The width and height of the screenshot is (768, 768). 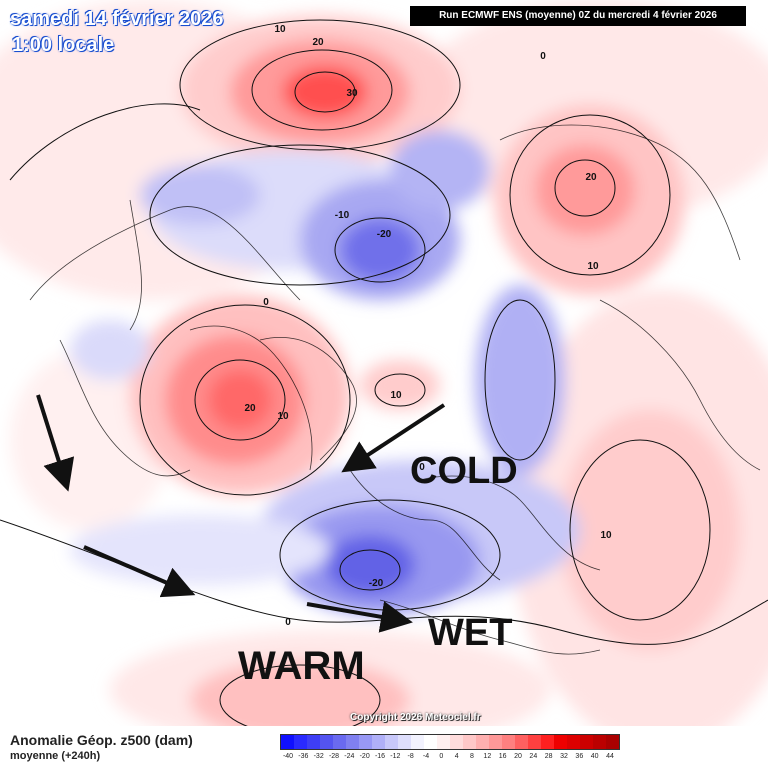 What do you see at coordinates (518, 756) in the screenshot?
I see `legend-tick-label: 20` at bounding box center [518, 756].